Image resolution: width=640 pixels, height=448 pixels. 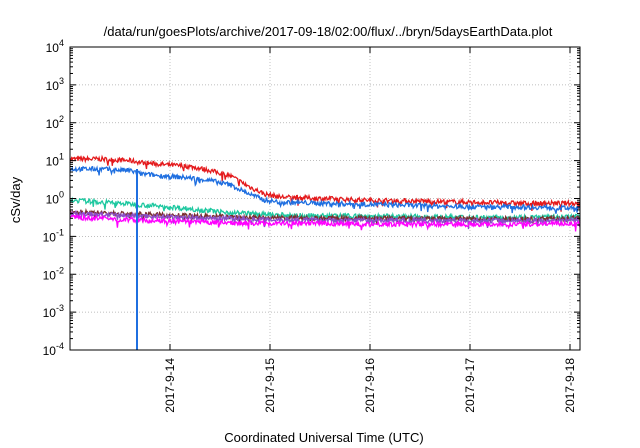 I want to click on x-tick-label: 2017-9-17, so click(x=470, y=385).